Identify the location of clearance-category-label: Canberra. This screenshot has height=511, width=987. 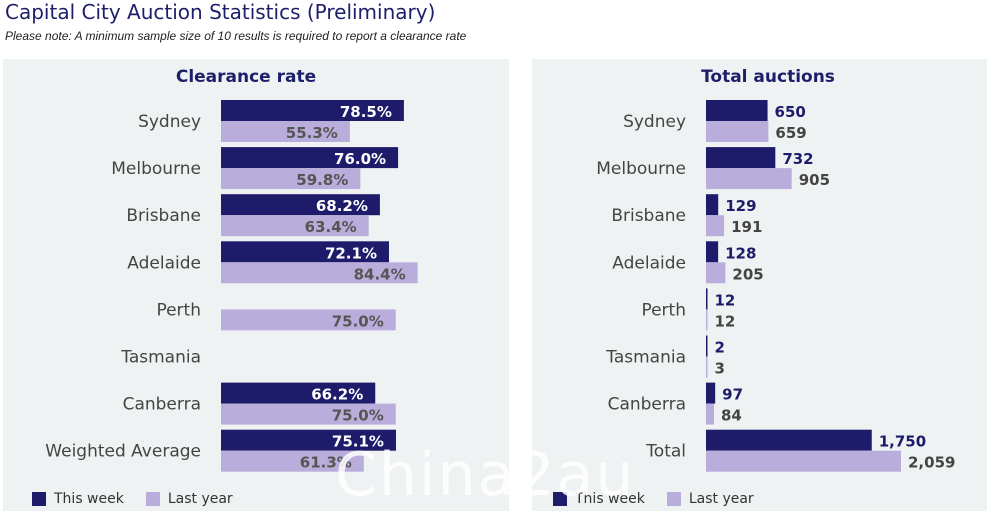
(162, 405).